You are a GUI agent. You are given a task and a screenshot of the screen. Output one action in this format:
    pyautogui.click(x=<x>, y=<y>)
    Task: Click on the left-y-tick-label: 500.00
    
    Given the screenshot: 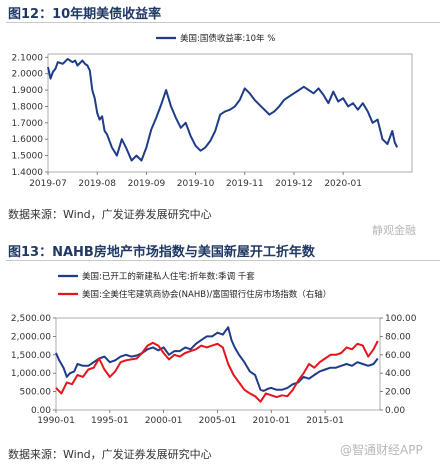 What is the action you would take?
    pyautogui.click(x=36, y=393)
    